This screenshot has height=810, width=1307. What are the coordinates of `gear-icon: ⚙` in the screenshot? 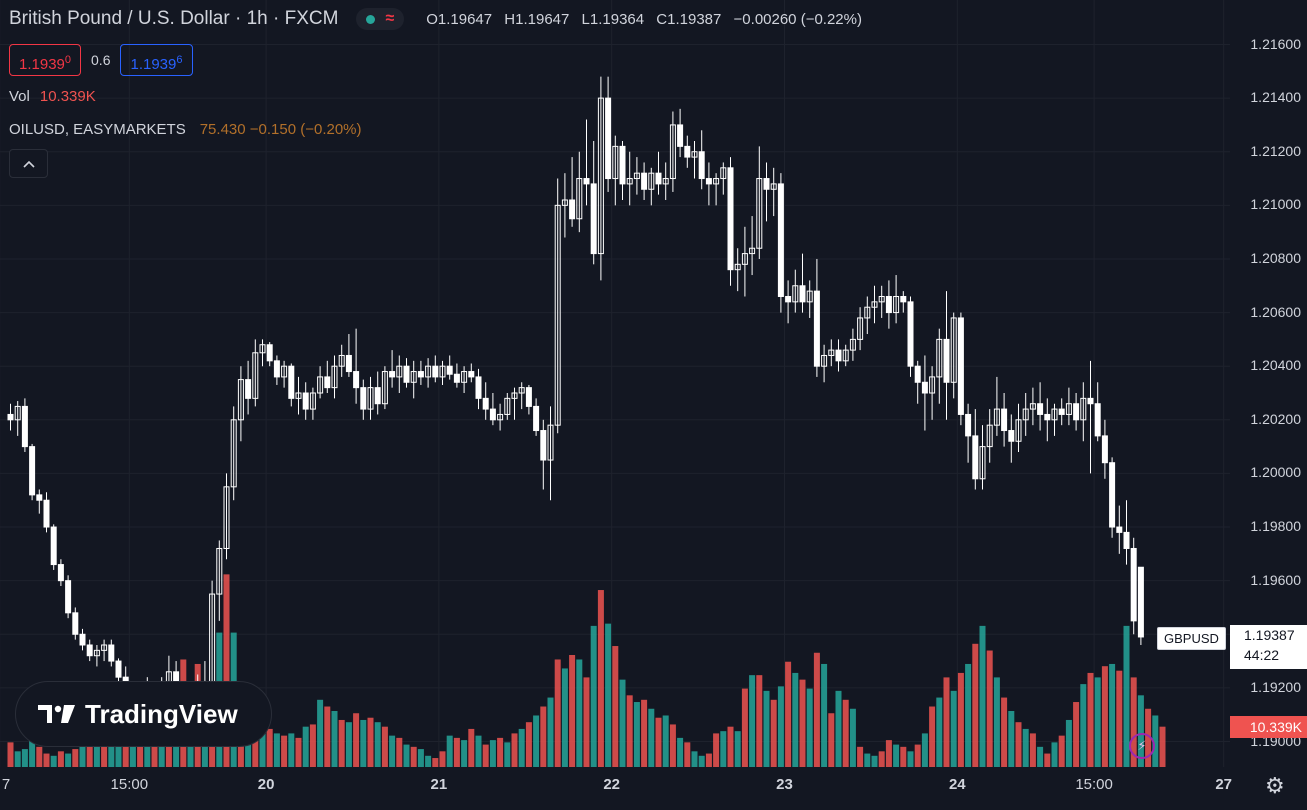 It's located at (1275, 785).